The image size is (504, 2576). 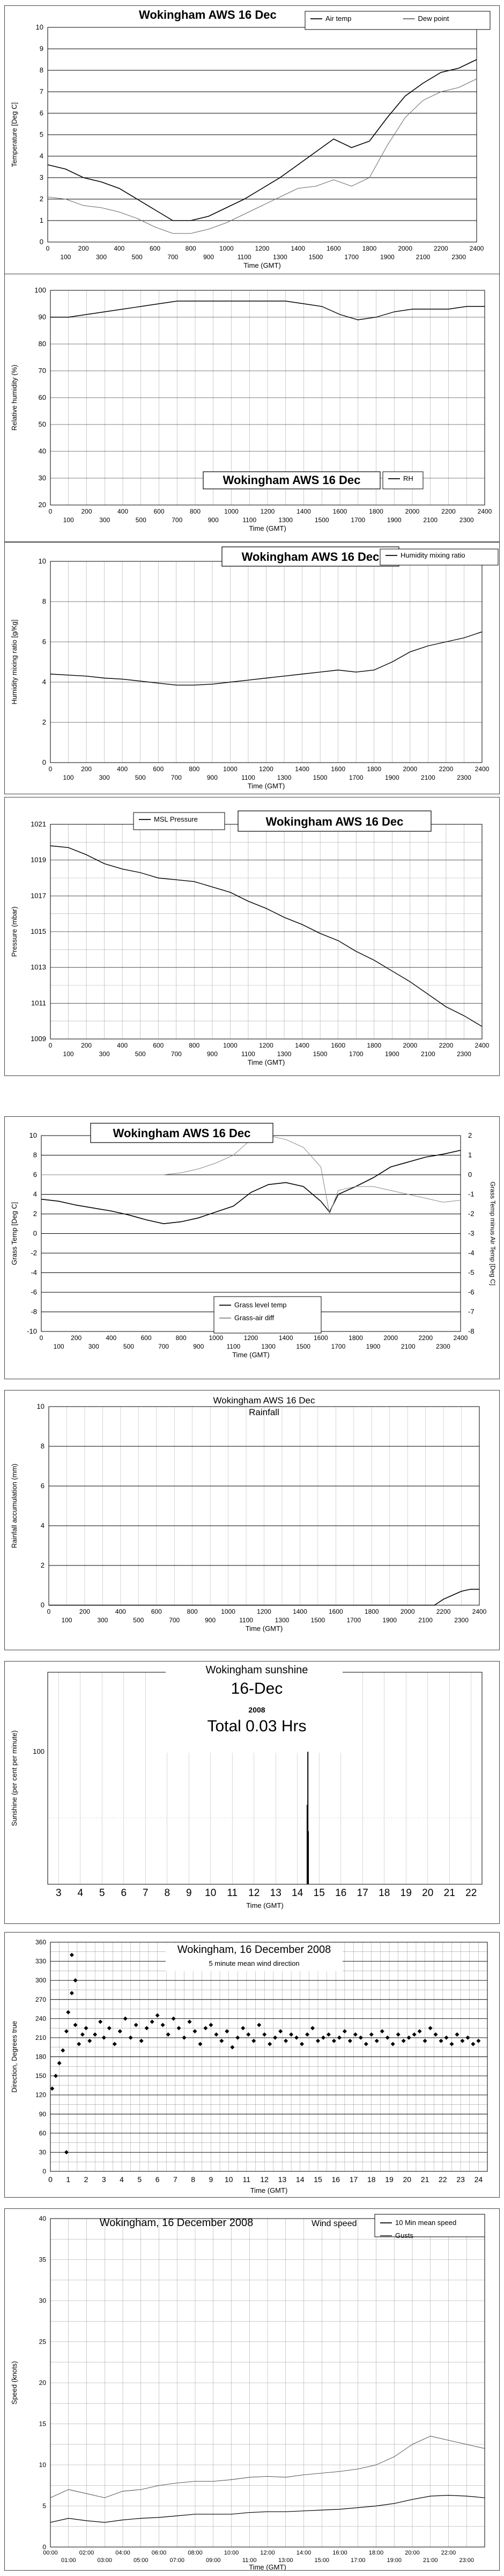 I want to click on x-tick-label: 400, so click(x=120, y=1611).